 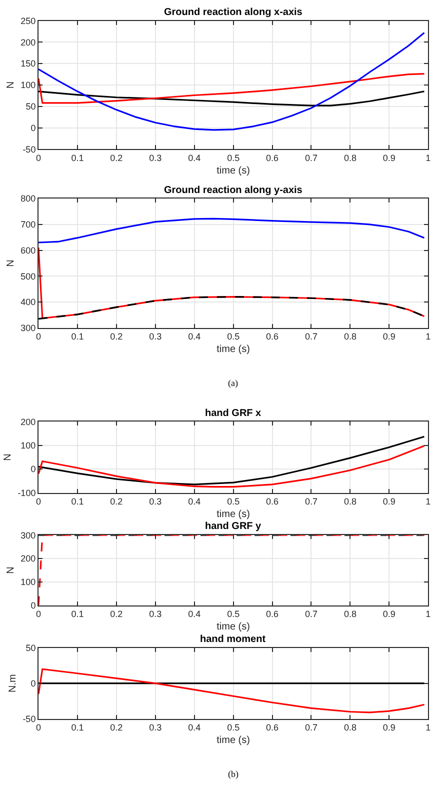 What do you see at coordinates (233, 383) in the screenshot?
I see `text: (a)` at bounding box center [233, 383].